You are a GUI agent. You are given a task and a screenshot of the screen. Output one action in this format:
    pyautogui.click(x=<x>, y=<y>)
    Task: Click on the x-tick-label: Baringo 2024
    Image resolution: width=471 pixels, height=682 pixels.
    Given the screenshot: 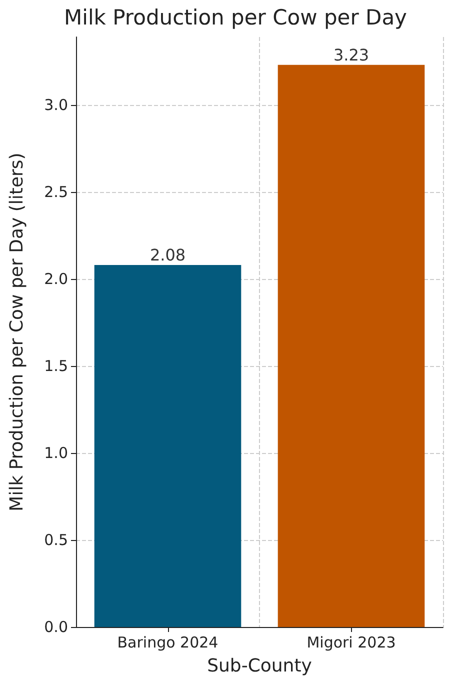 What is the action you would take?
    pyautogui.click(x=167, y=643)
    